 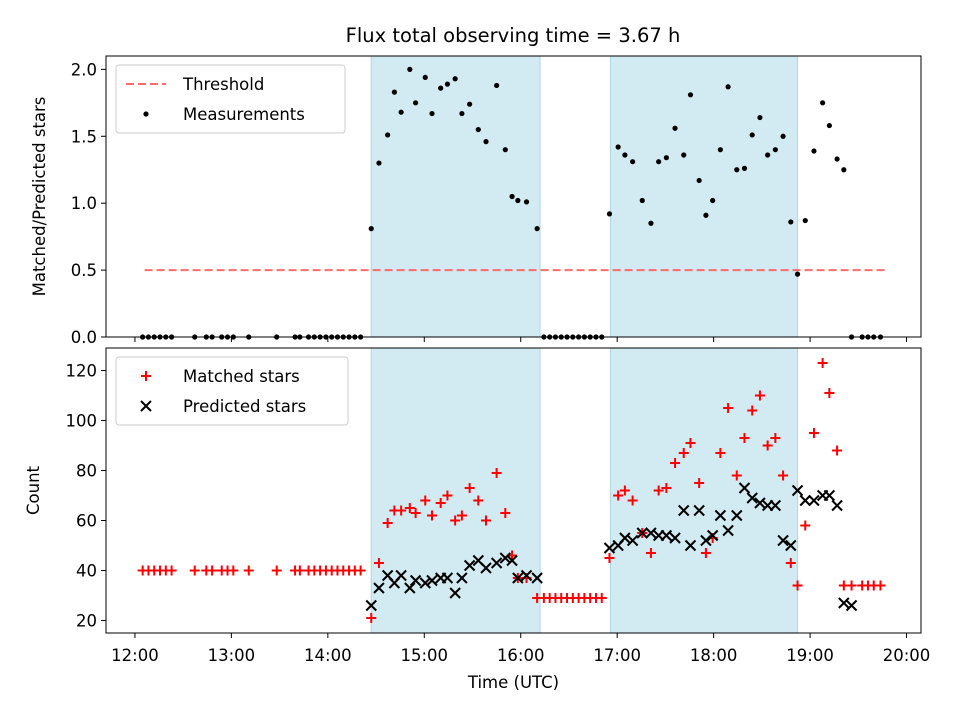 I want to click on y-tick-label: 1.5, so click(x=84, y=136).